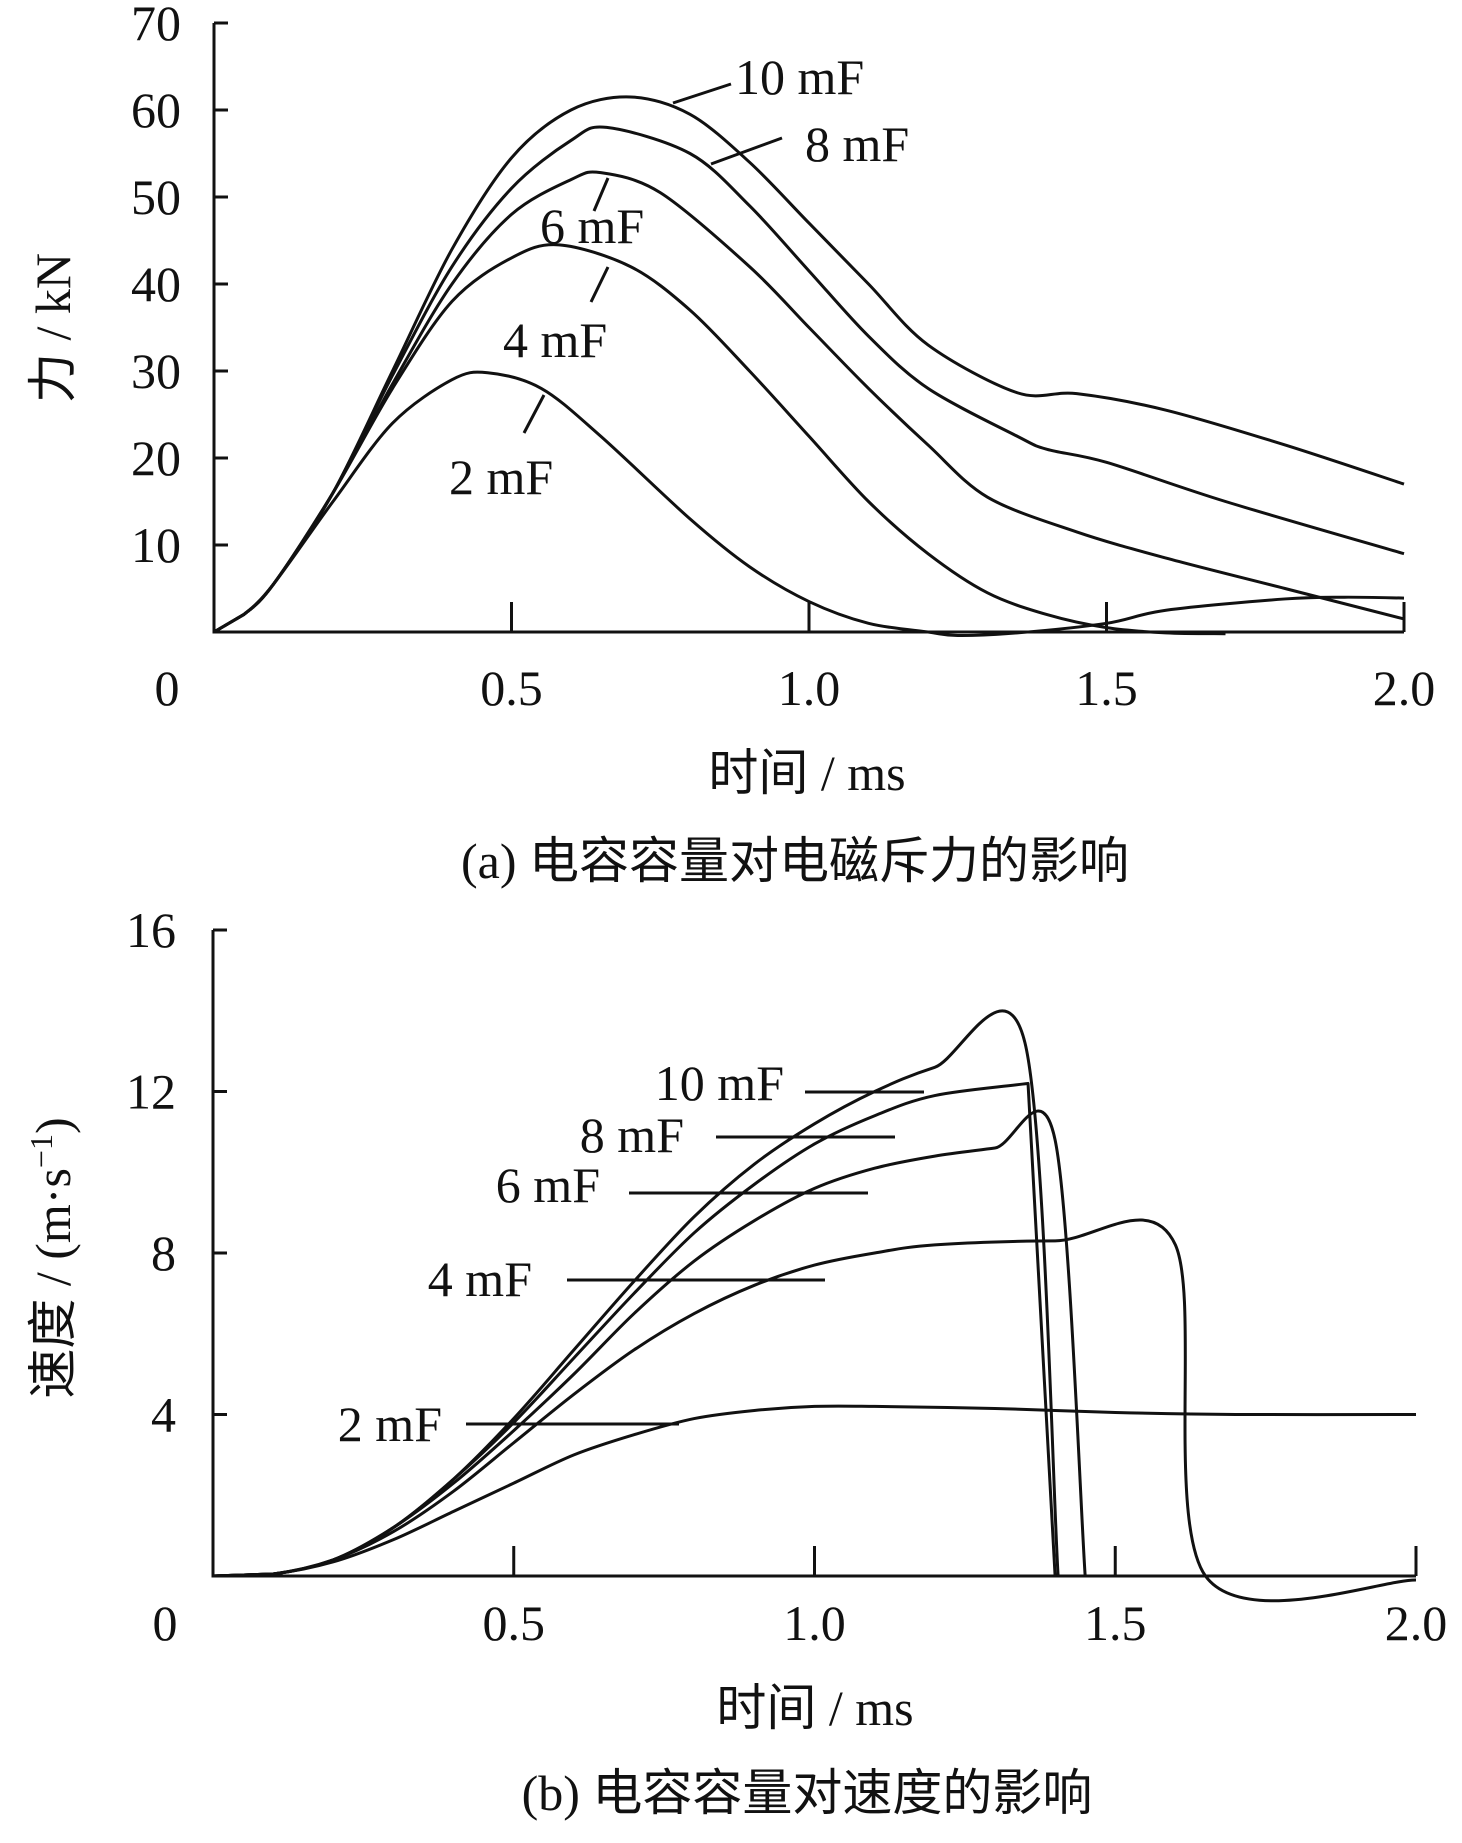 The width and height of the screenshot is (1462, 1843). I want to click on chart-caption: (a) 电容容量对电磁斥力的影响, so click(795, 861).